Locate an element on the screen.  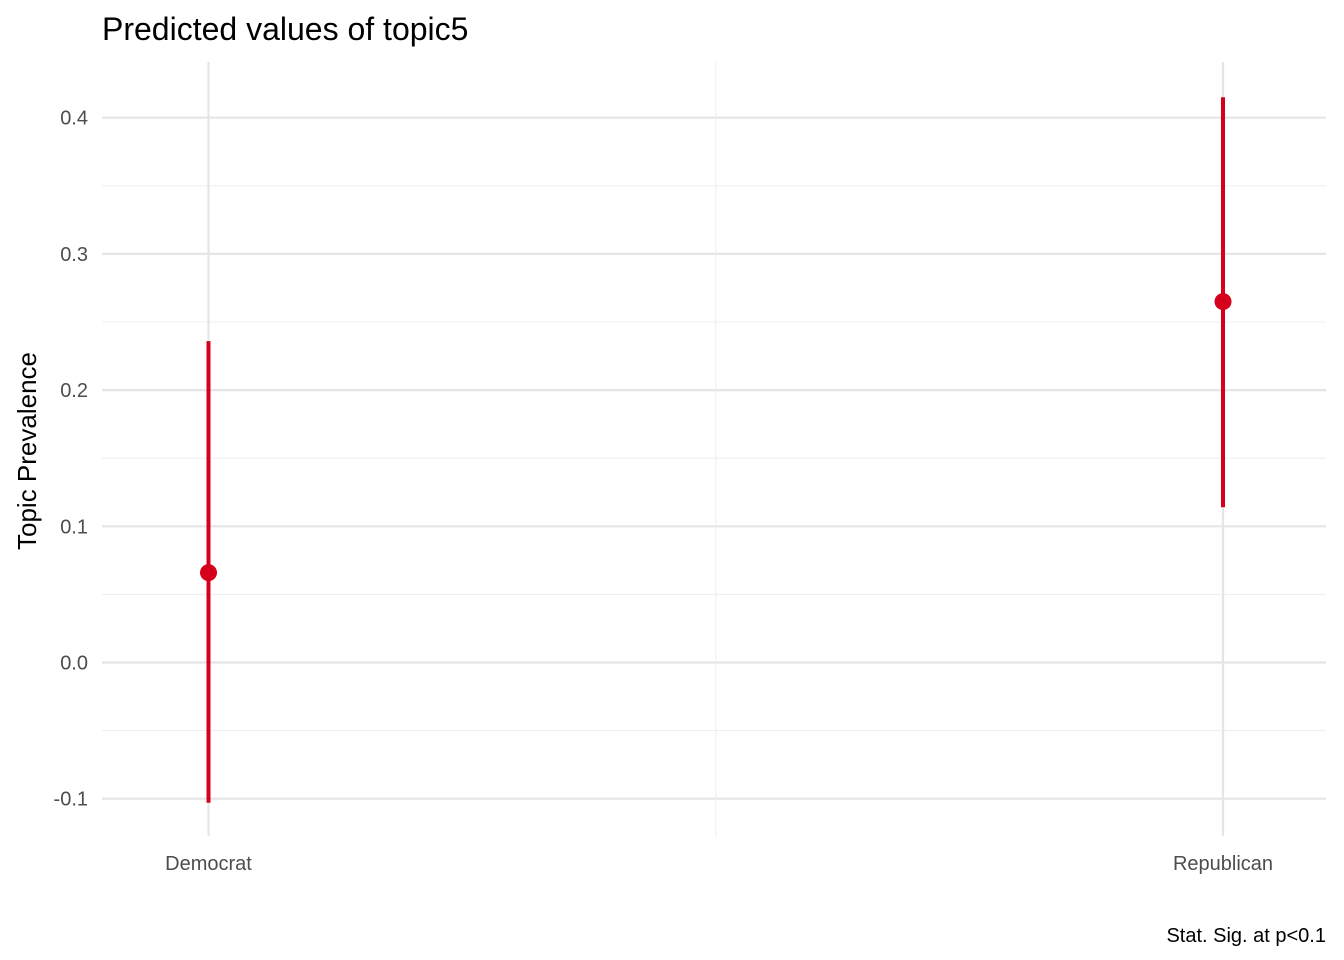
y-tick-label-5: 0.4 is located at coordinates (74, 119).